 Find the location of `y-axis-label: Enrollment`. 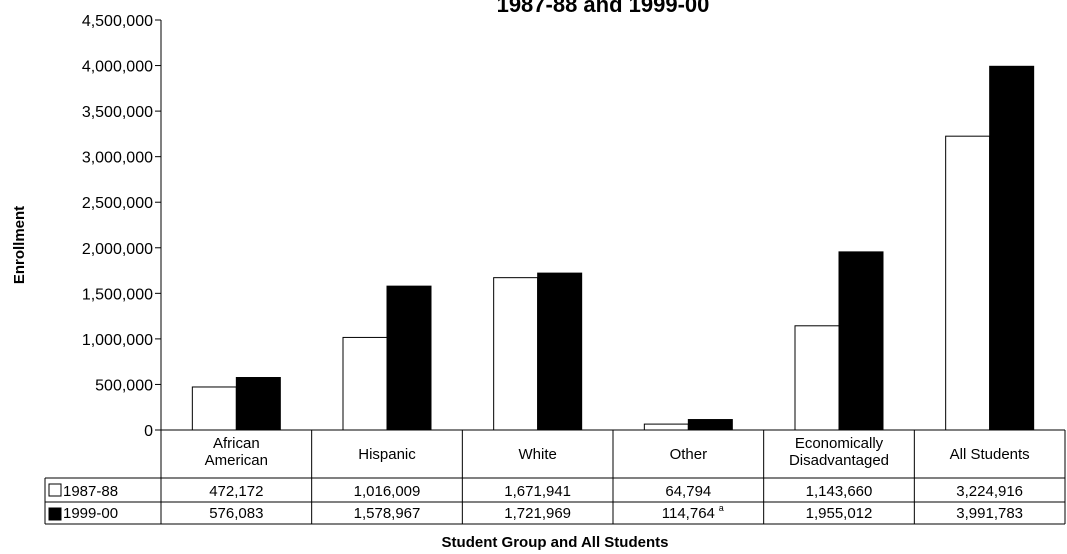

y-axis-label: Enrollment is located at coordinates (19, 245).